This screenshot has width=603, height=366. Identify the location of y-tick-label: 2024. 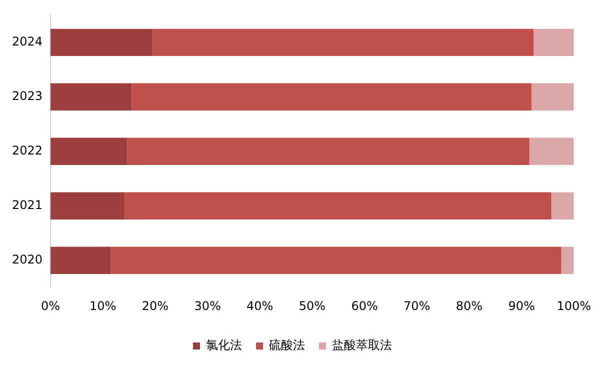
(27, 41).